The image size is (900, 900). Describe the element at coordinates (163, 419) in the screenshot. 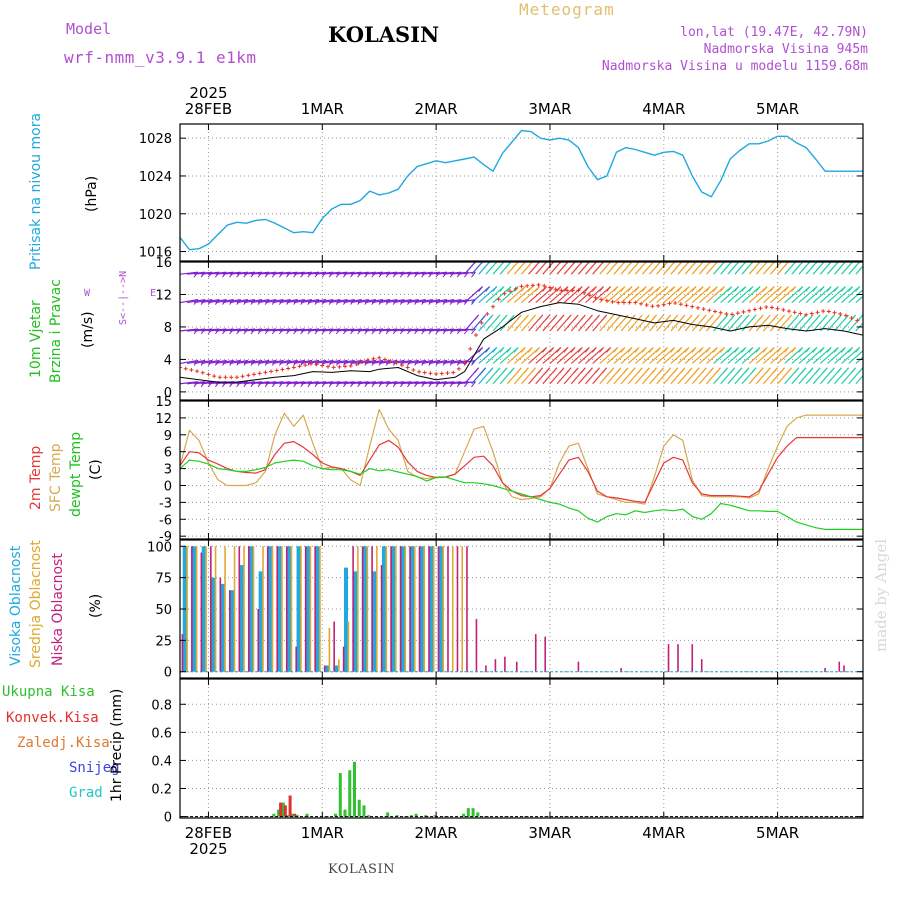

I see `y-tick-label: 12` at that location.